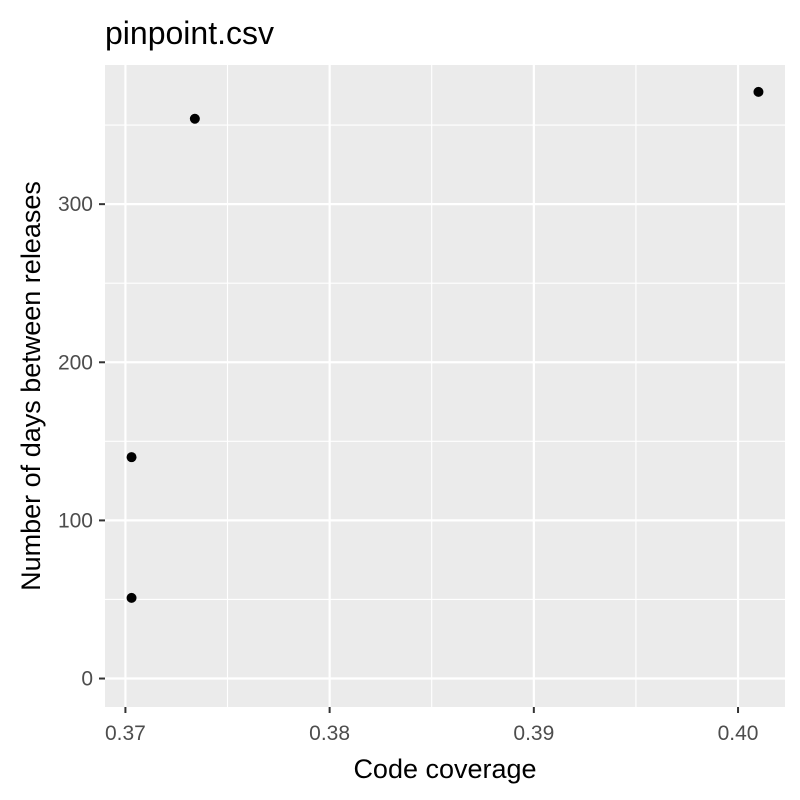 The width and height of the screenshot is (800, 800). What do you see at coordinates (431, 726) in the screenshot?
I see `x-axis-ticks: 0.37 0.38 0.39 0.40` at bounding box center [431, 726].